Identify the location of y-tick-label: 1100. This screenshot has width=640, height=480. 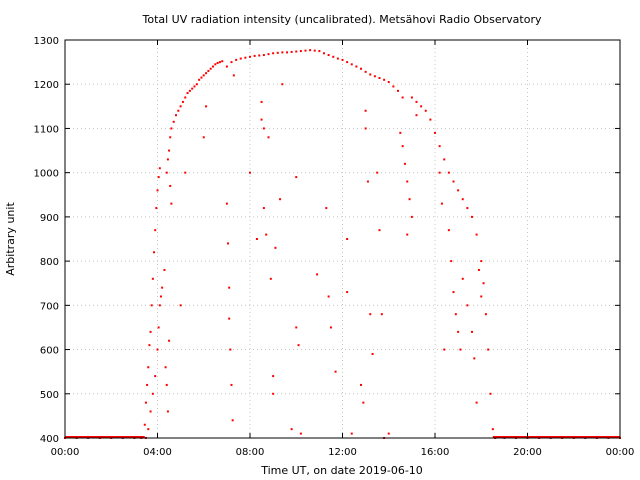
(46, 129).